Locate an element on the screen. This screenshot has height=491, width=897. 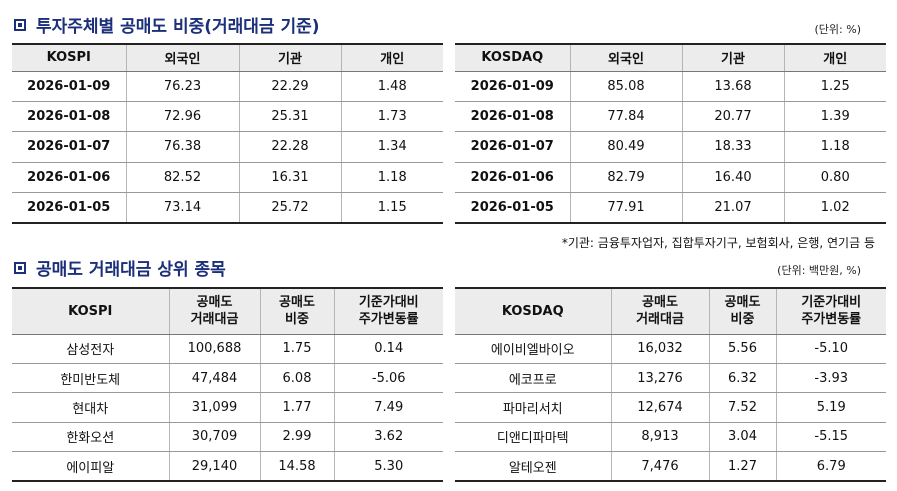
investor-section-title: 투자주체별 공매도 비중(거래대금 기준) is located at coordinates (167, 24).